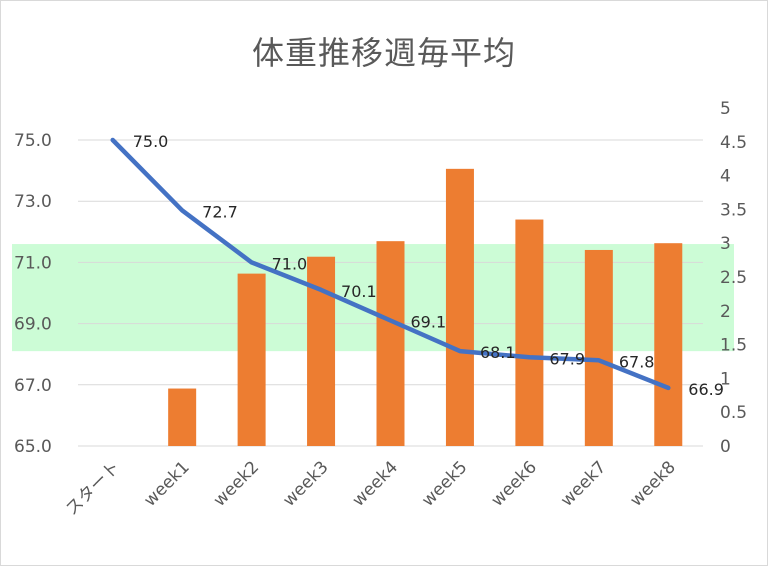  What do you see at coordinates (93, 488) in the screenshot?
I see `x-tick-label: スタート` at bounding box center [93, 488].